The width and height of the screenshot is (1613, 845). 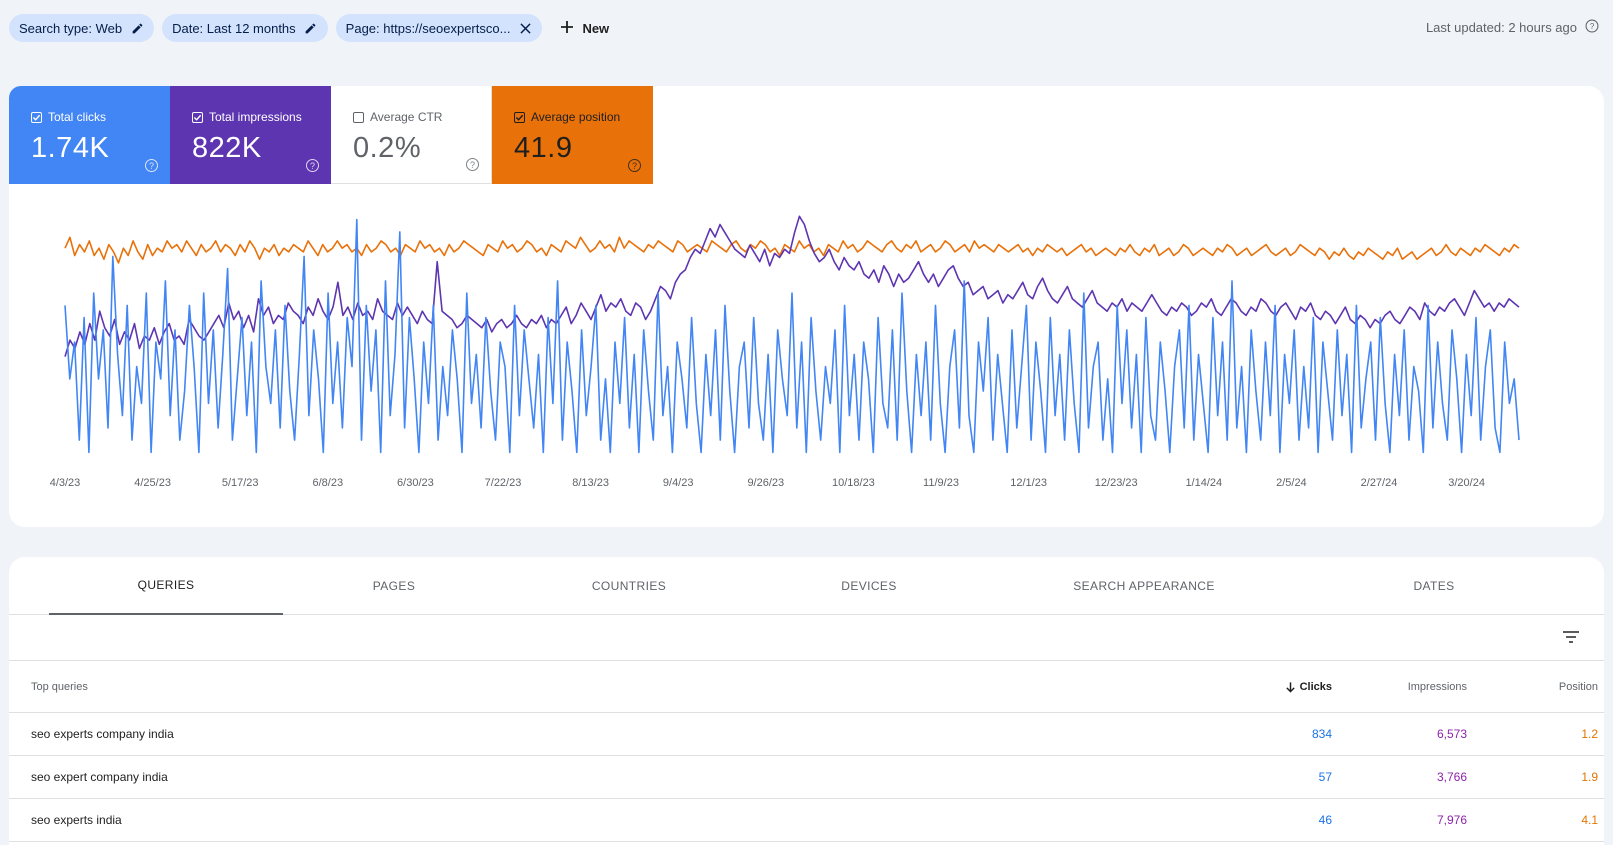 I want to click on x-tick-label: 4/25/23, so click(x=152, y=483).